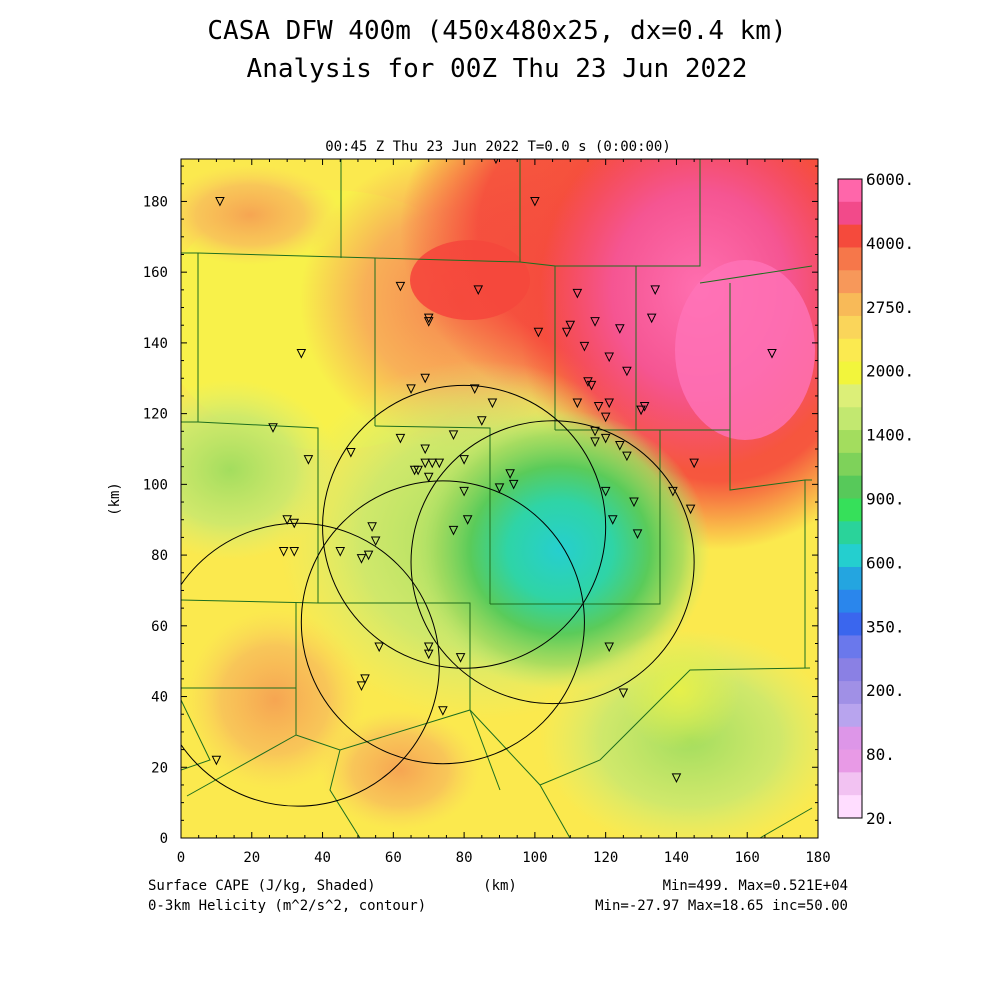 The height and width of the screenshot is (1000, 1000). Describe the element at coordinates (890, 179) in the screenshot. I see `colorbar-label: 6000.` at that location.